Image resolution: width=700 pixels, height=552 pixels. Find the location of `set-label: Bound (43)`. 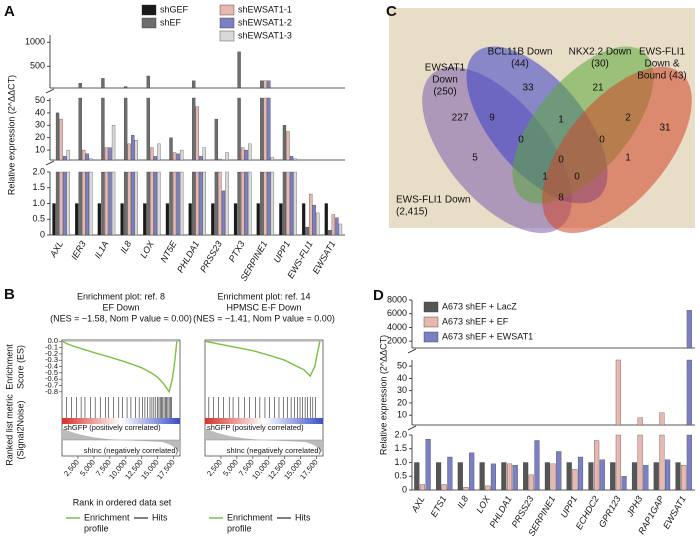

set-label: Bound (43) is located at coordinates (661, 76).